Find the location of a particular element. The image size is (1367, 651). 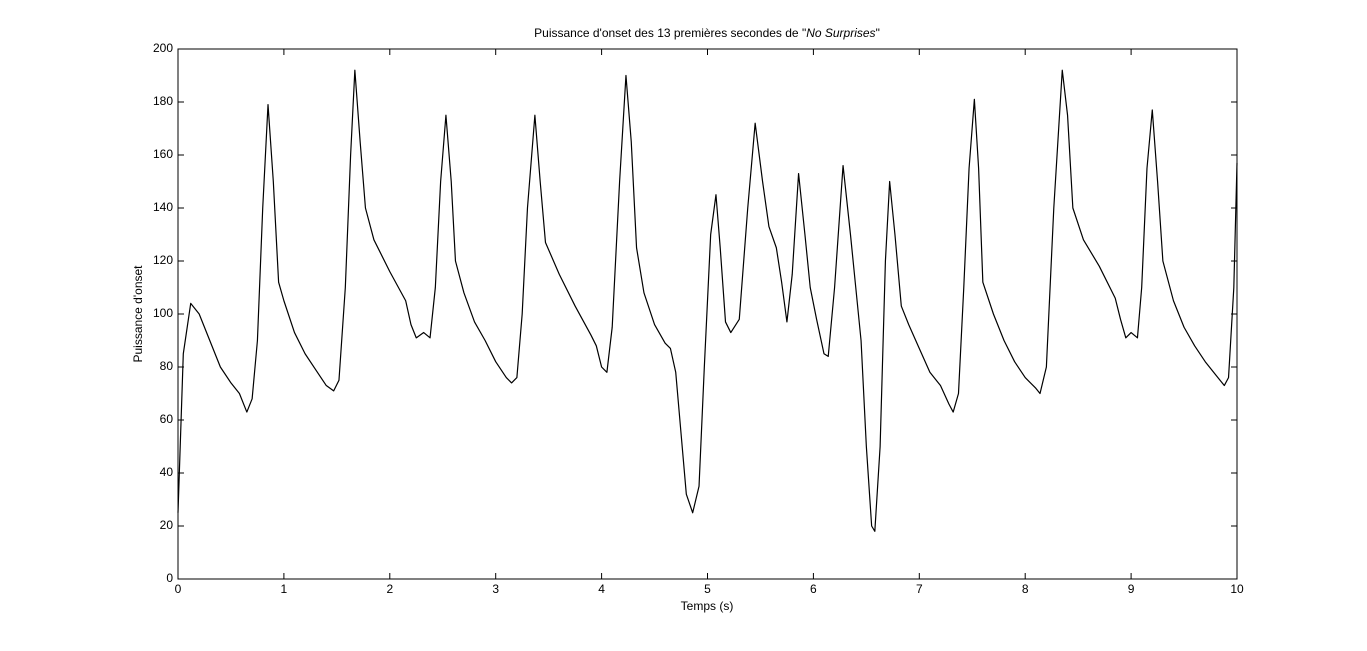

y-axis-label: Puissance d'onset is located at coordinates (138, 314).